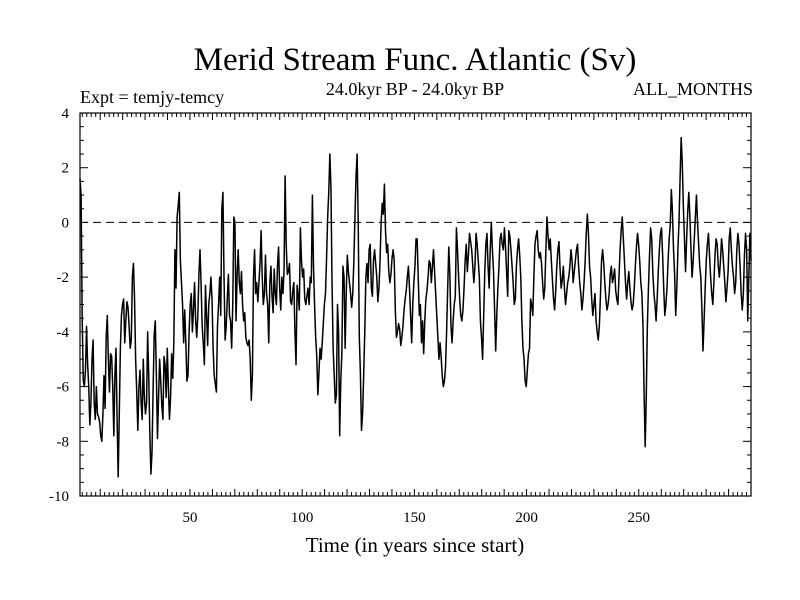  I want to click on x-tick-label: 50, so click(189, 518).